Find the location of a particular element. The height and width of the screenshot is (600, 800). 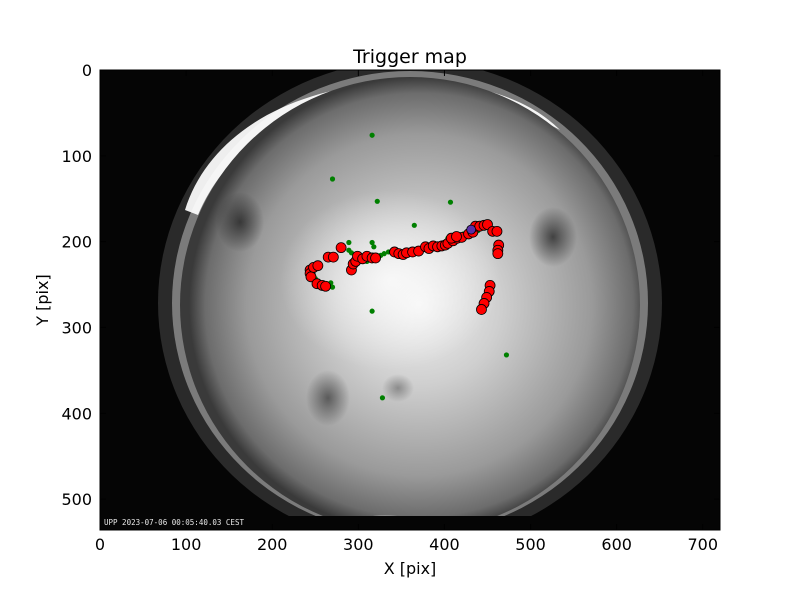

y-axis-label: Y [pix] is located at coordinates (42, 300).